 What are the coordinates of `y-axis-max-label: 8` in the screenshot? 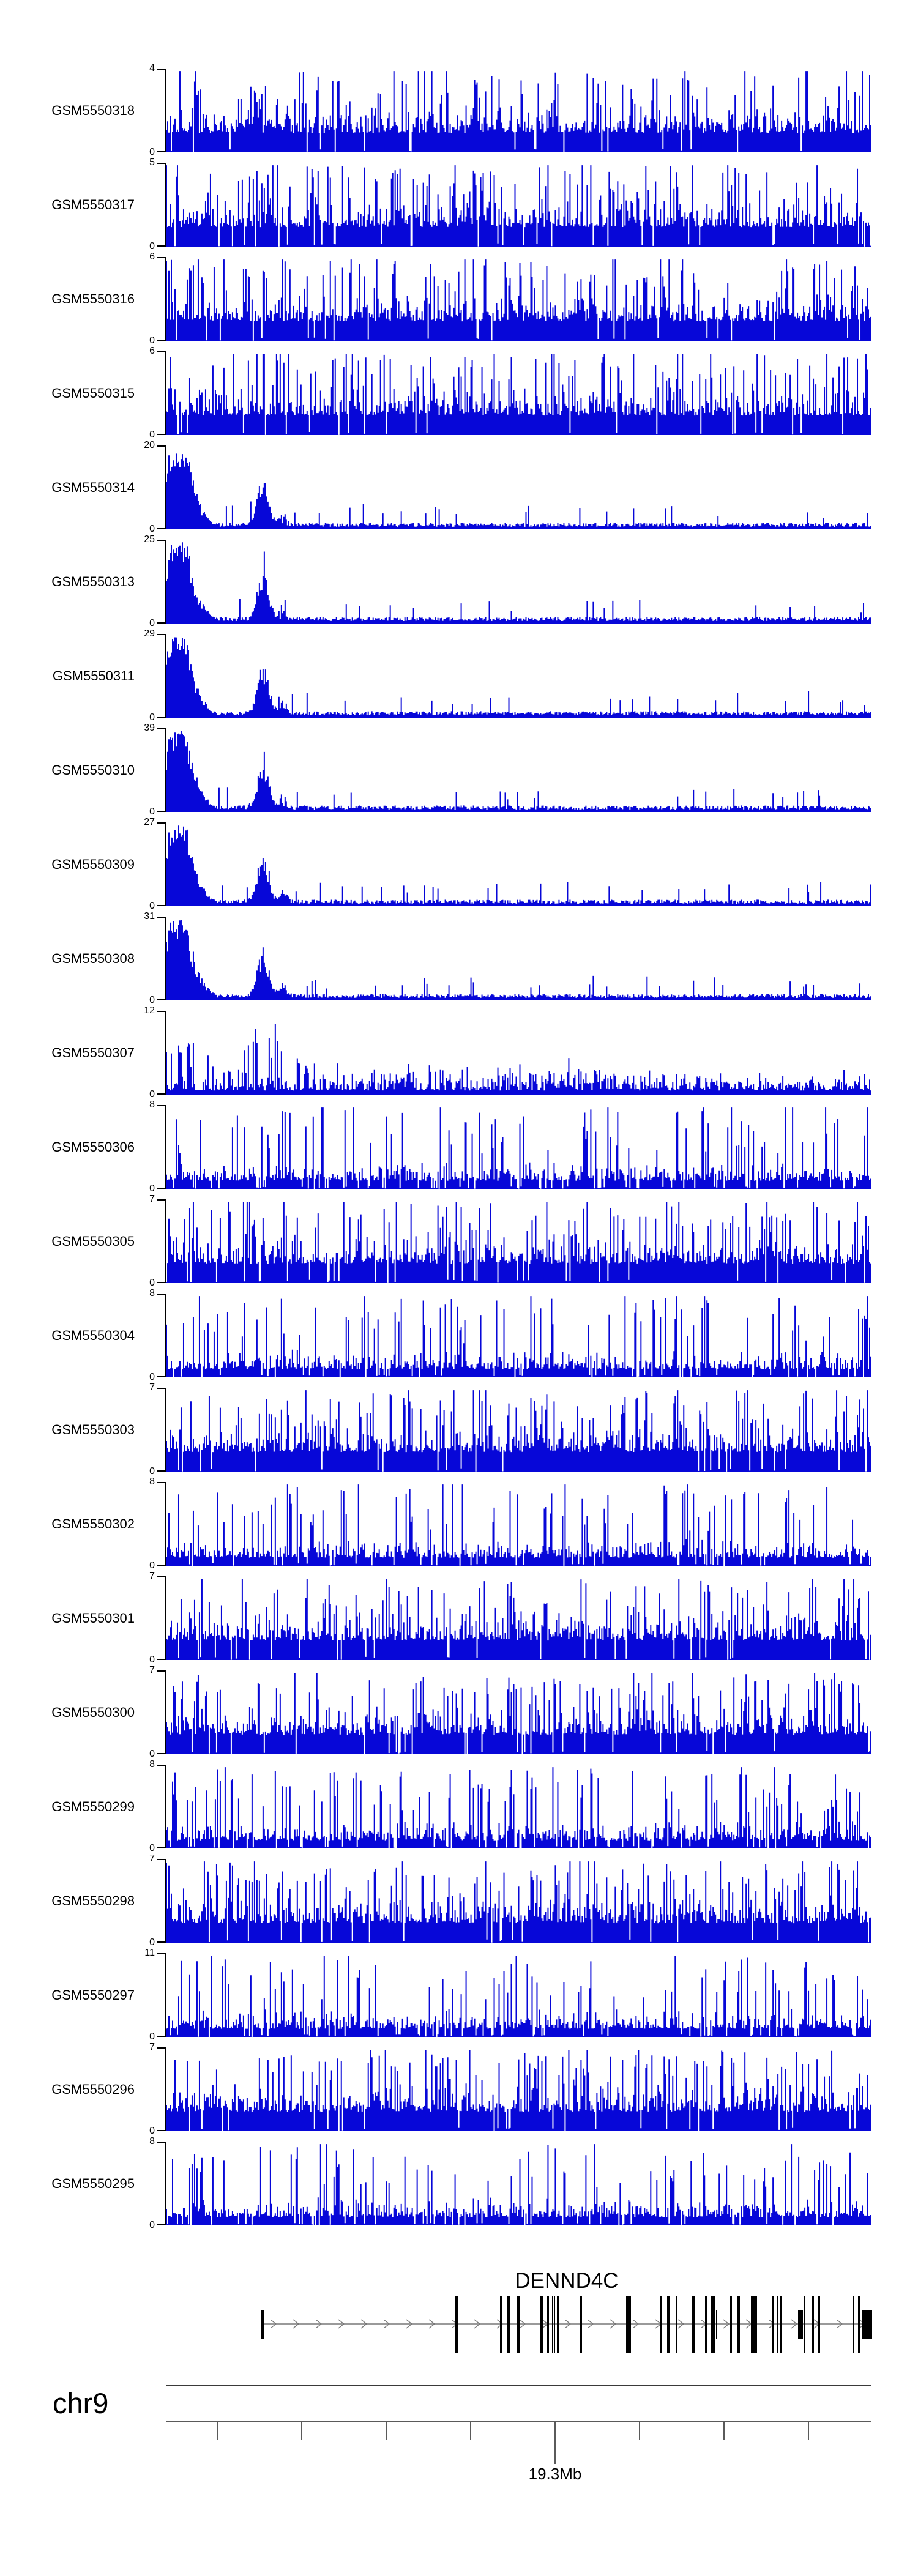 It's located at (152, 1293).